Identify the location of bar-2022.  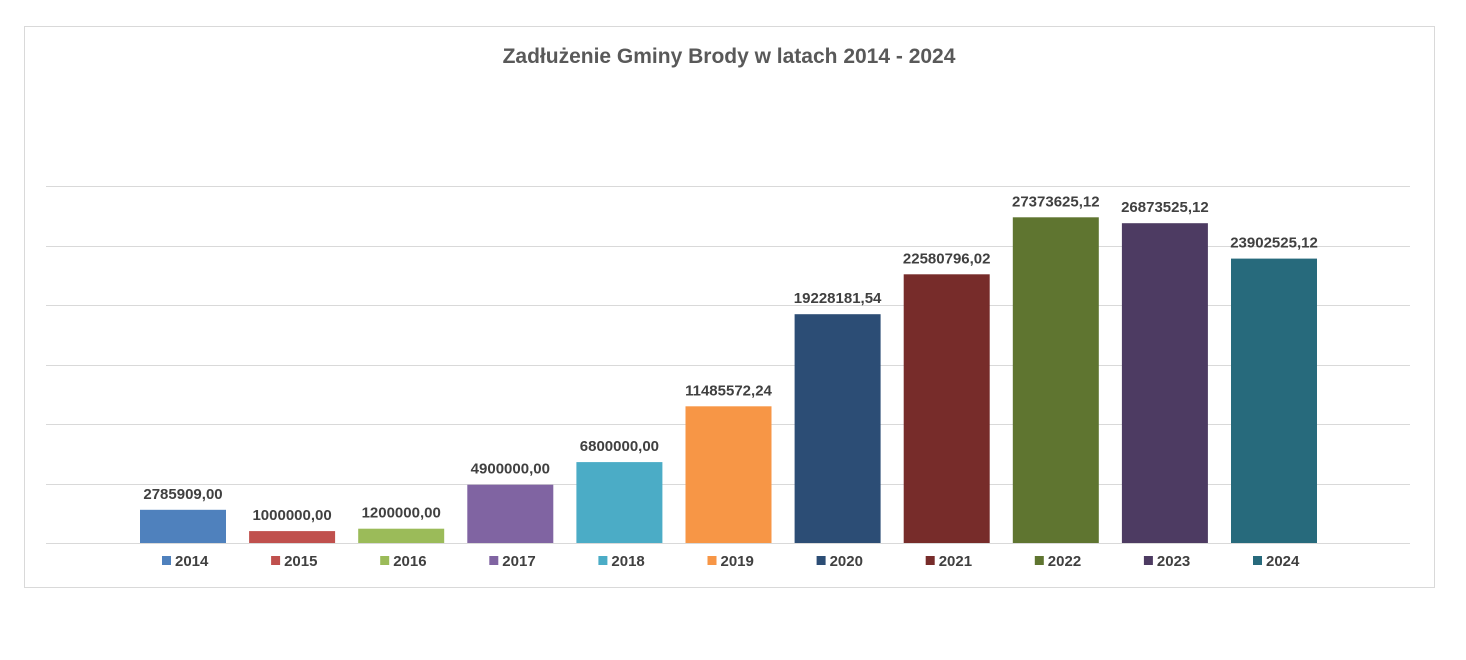
(1055, 380).